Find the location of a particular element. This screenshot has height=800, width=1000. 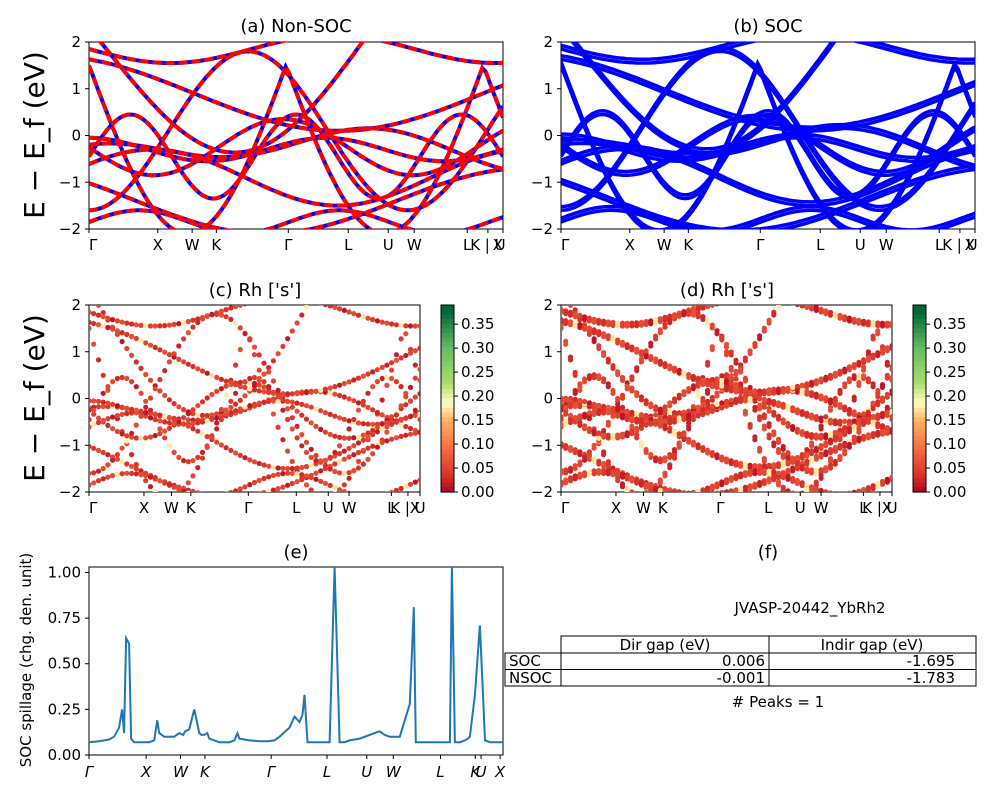

band-line is located at coordinates (231, 98).